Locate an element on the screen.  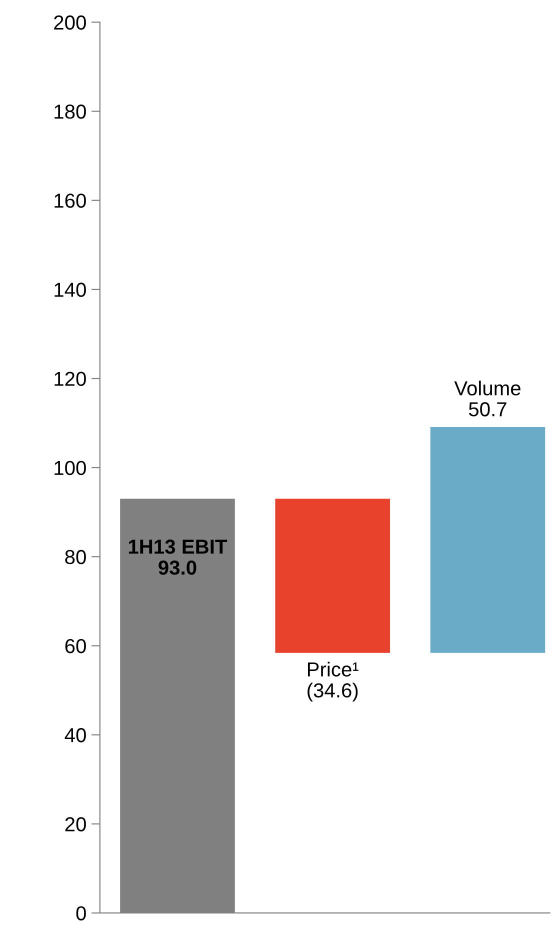
y-tick-label: 200 is located at coordinates (70, 22).